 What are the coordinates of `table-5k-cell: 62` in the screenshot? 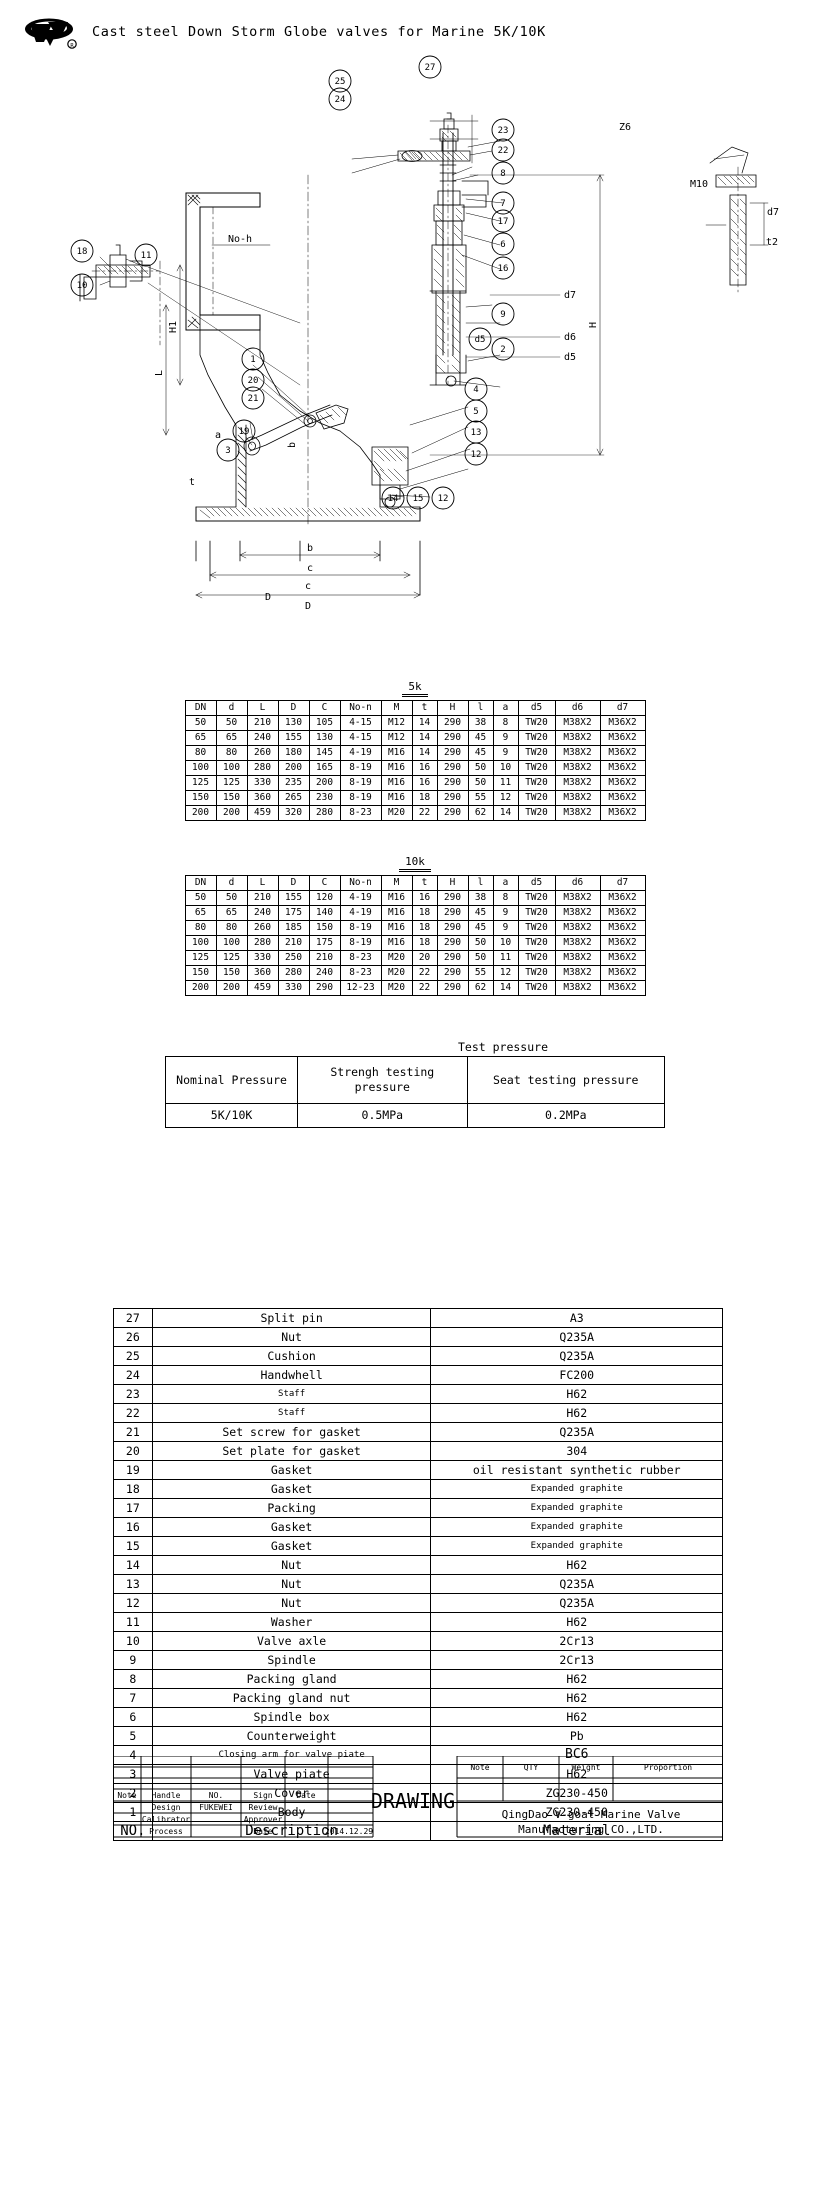 It's located at (480, 813).